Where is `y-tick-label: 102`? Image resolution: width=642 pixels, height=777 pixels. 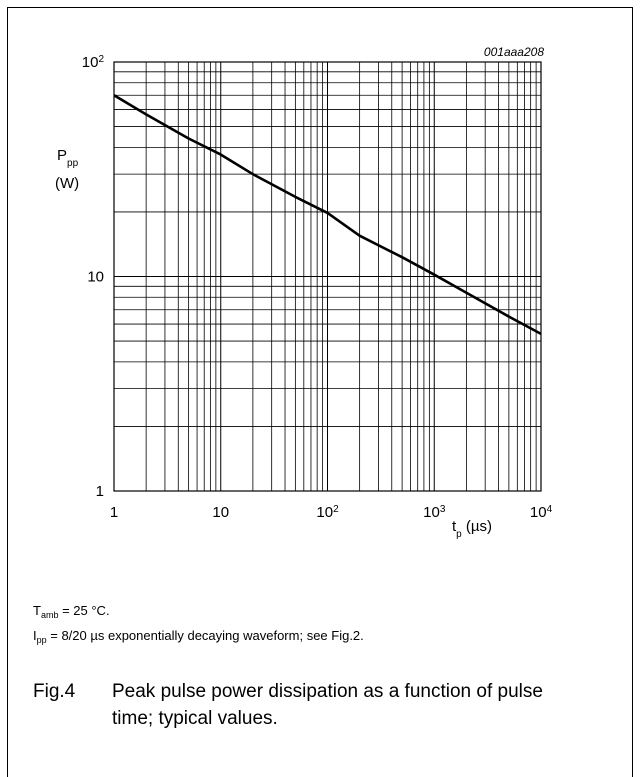
y-tick-label: 102 is located at coordinates (93, 63).